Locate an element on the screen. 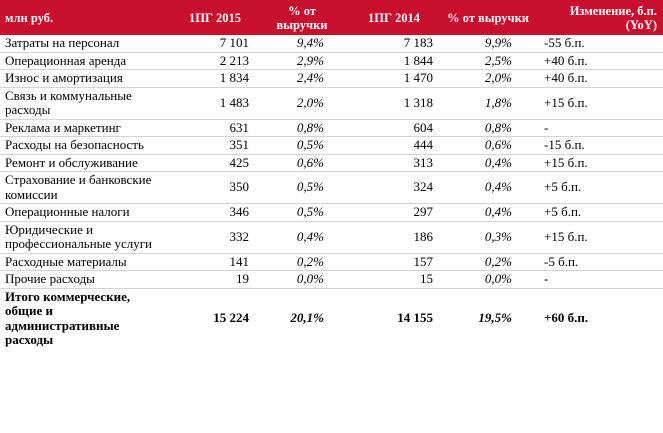  pct-2015: 0,8% is located at coordinates (302, 128).